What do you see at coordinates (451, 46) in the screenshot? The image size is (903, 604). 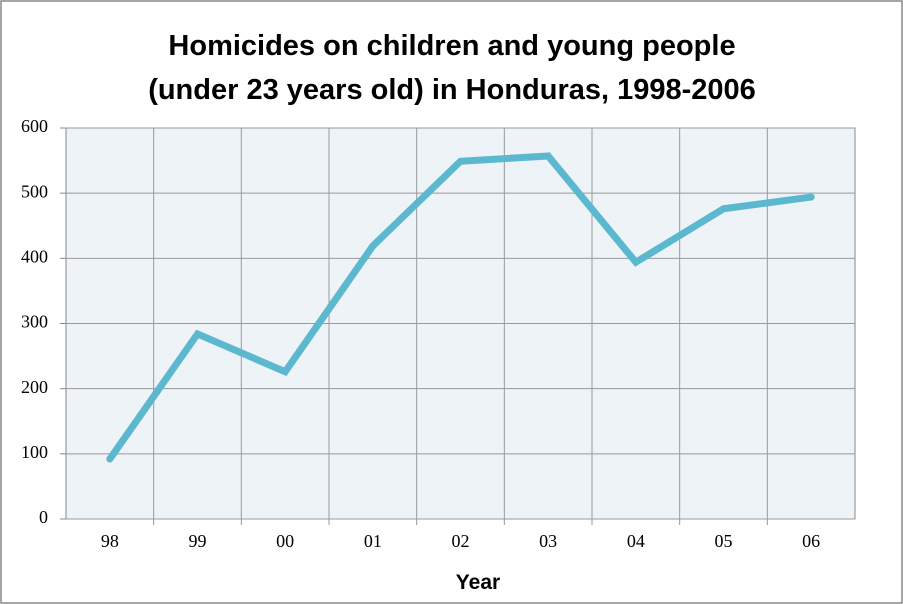 I see `chart-title: Homicides on children and young people` at bounding box center [451, 46].